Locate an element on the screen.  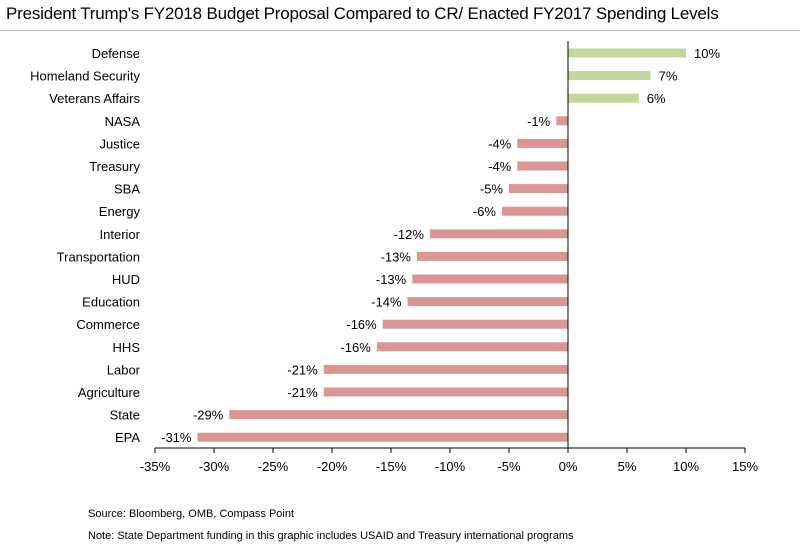
data-label: 7% is located at coordinates (668, 76).